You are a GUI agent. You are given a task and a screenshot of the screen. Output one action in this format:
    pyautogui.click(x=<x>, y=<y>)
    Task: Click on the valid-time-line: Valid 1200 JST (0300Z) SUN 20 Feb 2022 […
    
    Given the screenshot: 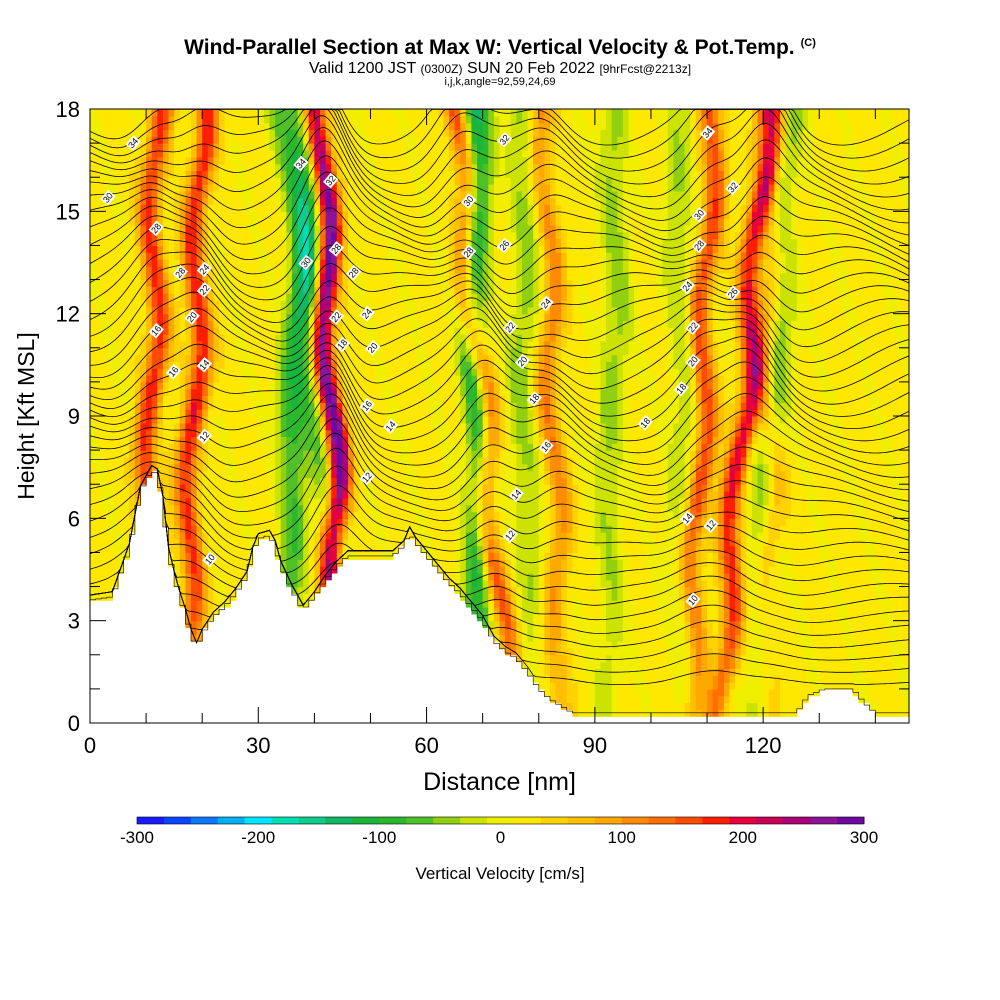 What is the action you would take?
    pyautogui.click(x=500, y=69)
    